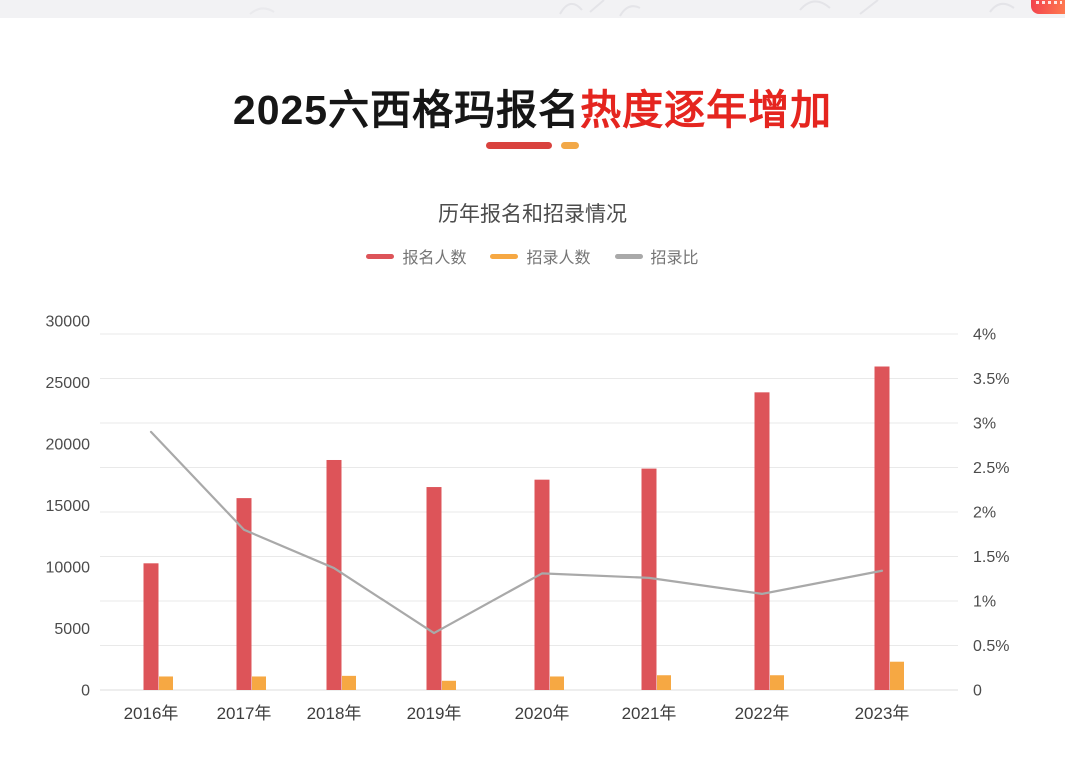  What do you see at coordinates (85, 691) in the screenshot?
I see `left-axis-tick-label: 0` at bounding box center [85, 691].